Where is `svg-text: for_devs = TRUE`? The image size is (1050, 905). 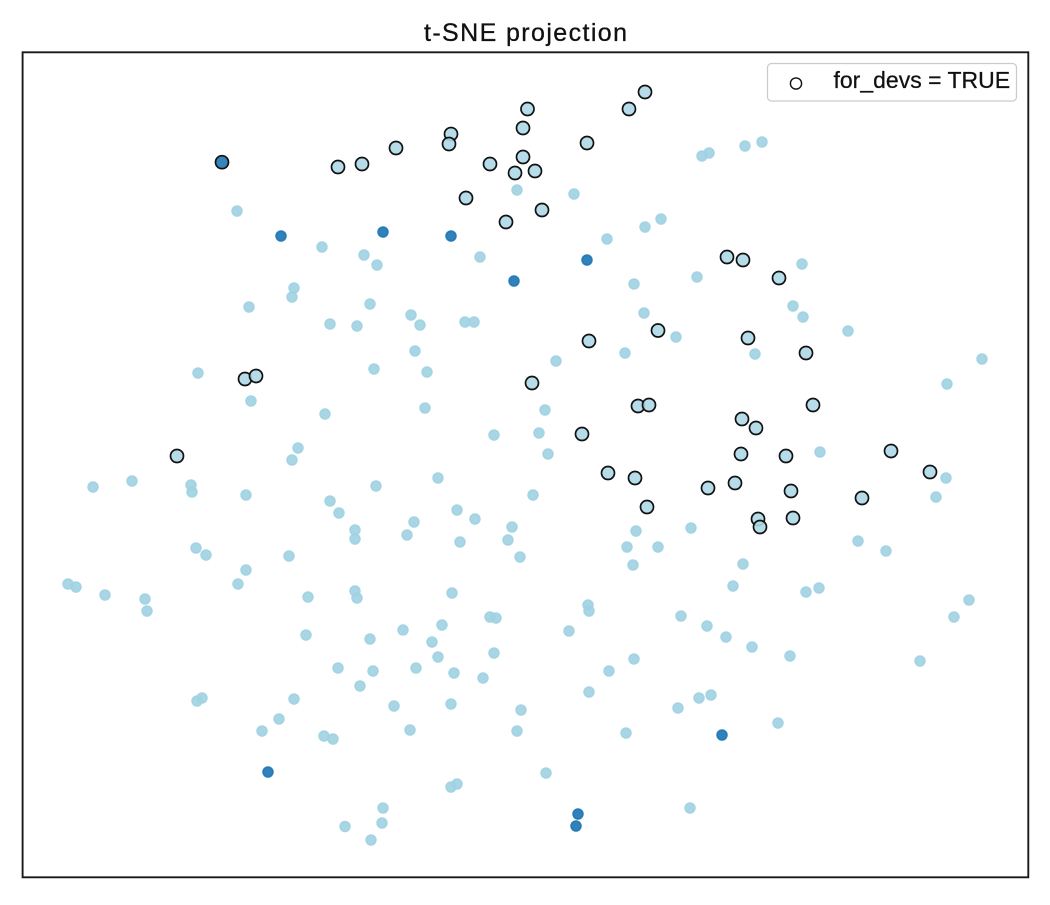
svg-text: for_devs = TRUE is located at coordinates (922, 80).